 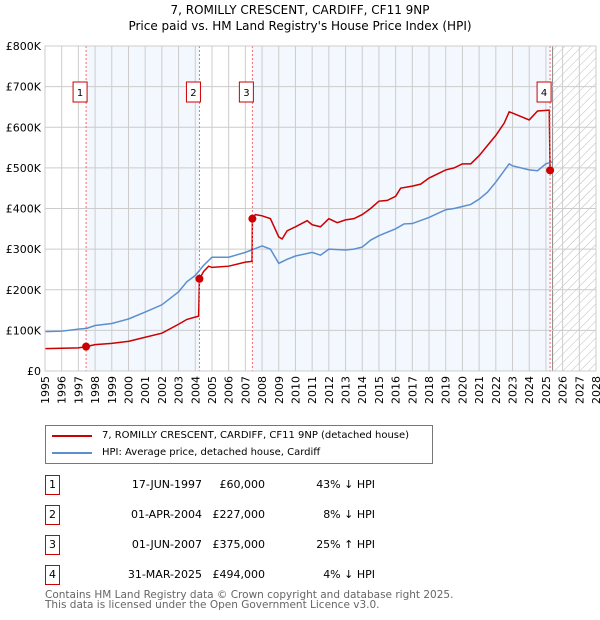 What do you see at coordinates (379, 390) in the screenshot?
I see `x-tick-label: 2015` at bounding box center [379, 390].